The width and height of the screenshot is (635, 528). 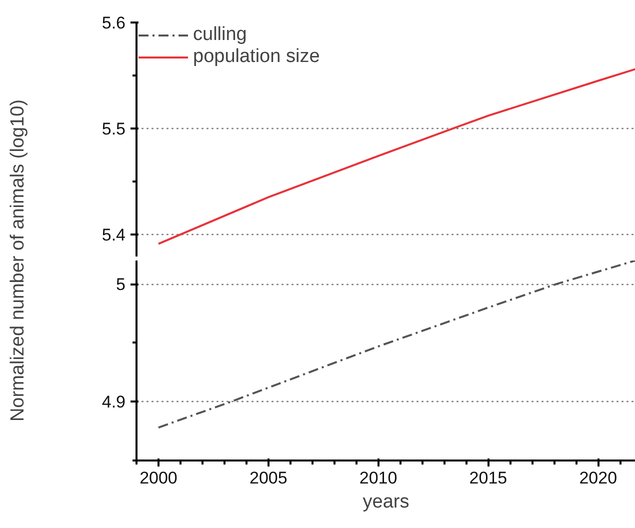 I want to click on y-axis-title: Normalized number of animals (log10), so click(x=18, y=260).